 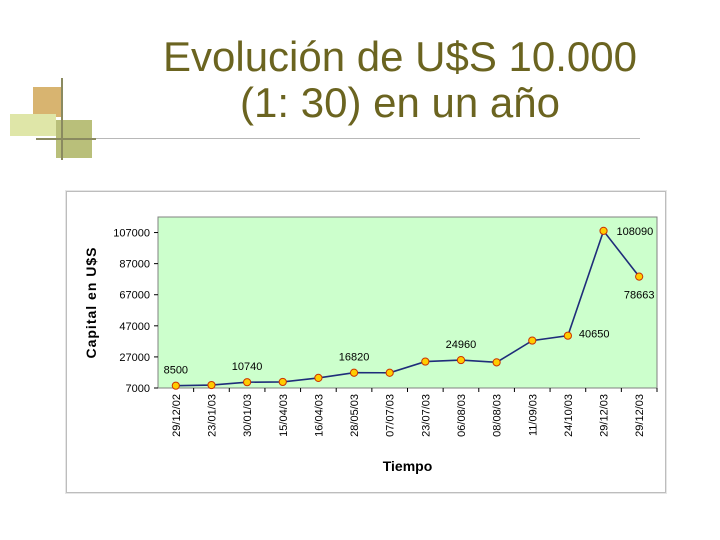 What do you see at coordinates (569, 415) in the screenshot?
I see `x-tick-label: 24/10/03` at bounding box center [569, 415].